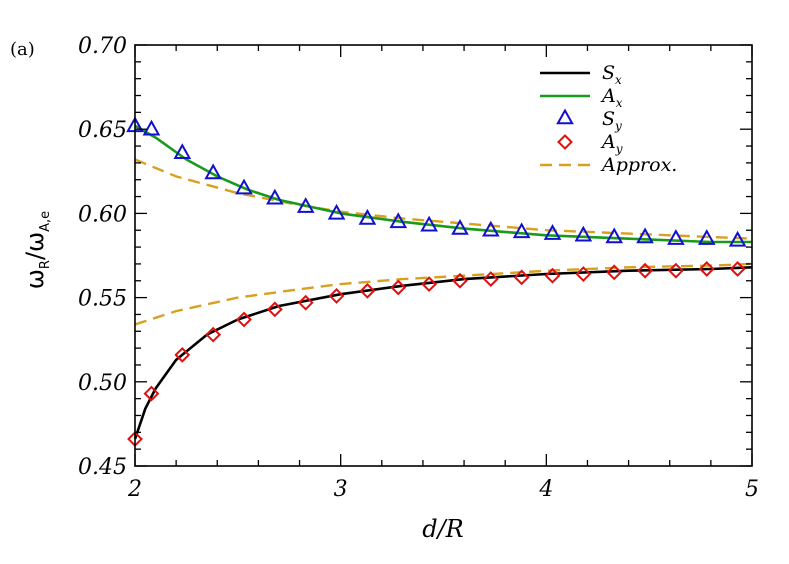  Describe the element at coordinates (341, 489) in the screenshot. I see `x-tick-label: 3` at that location.